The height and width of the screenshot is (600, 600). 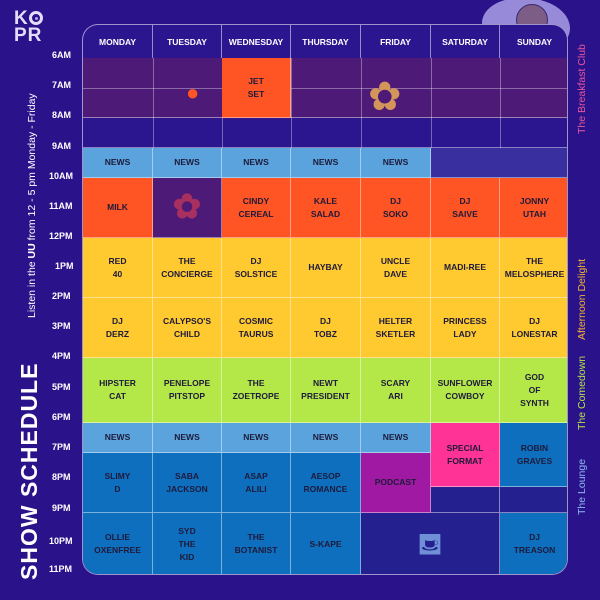 I want to click on show-scary-ari: SCARY ARI, so click(x=396, y=390).